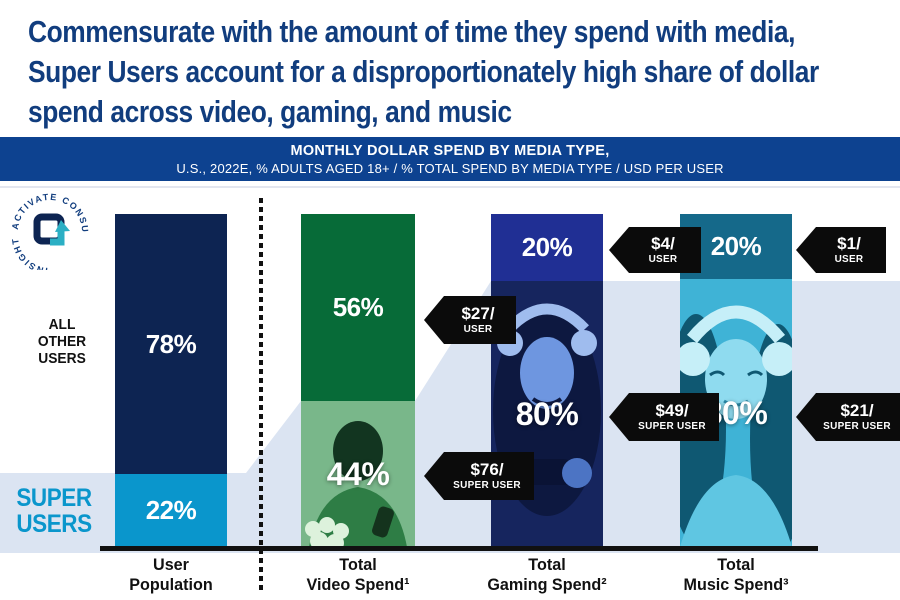  I want to click on segment-super-users-video: 44%, so click(358, 474).